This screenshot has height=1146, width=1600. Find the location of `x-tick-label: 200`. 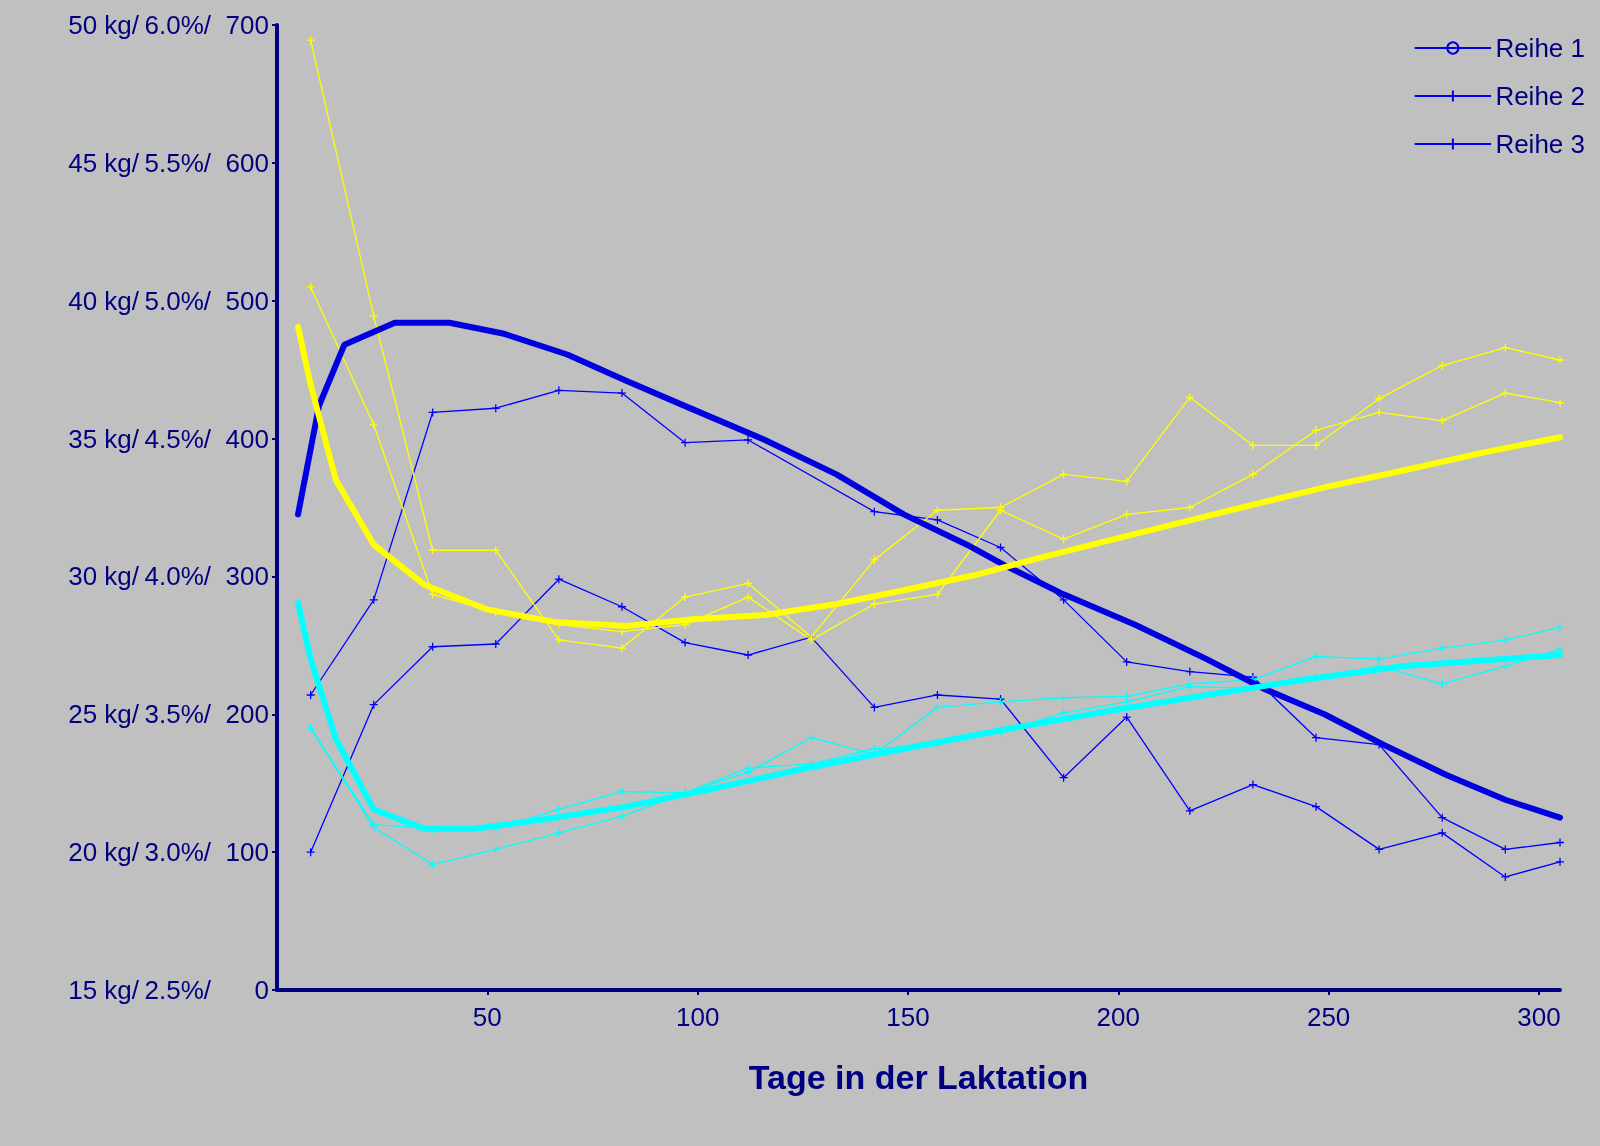

x-tick-label: 200 is located at coordinates (1118, 1017).